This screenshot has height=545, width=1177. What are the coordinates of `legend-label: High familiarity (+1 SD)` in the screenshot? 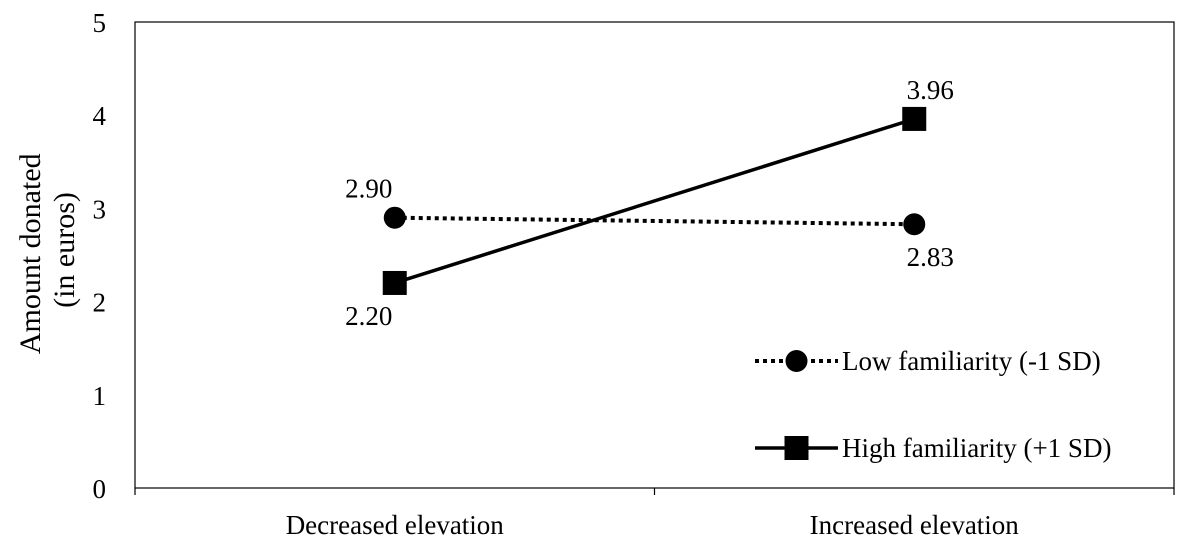 It's located at (976, 448).